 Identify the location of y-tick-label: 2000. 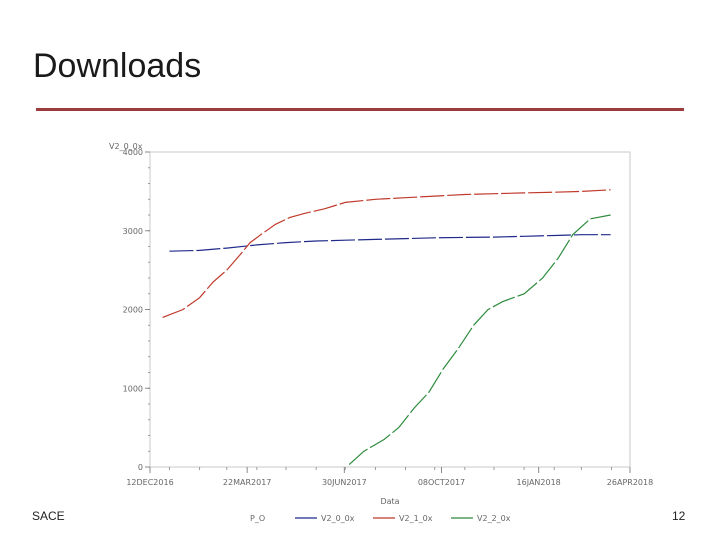
(133, 310).